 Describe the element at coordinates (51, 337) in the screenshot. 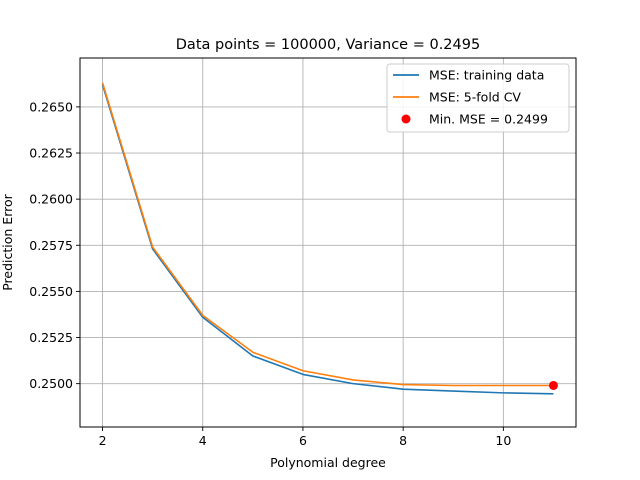

I see `y-tick-label: 0.2525` at that location.